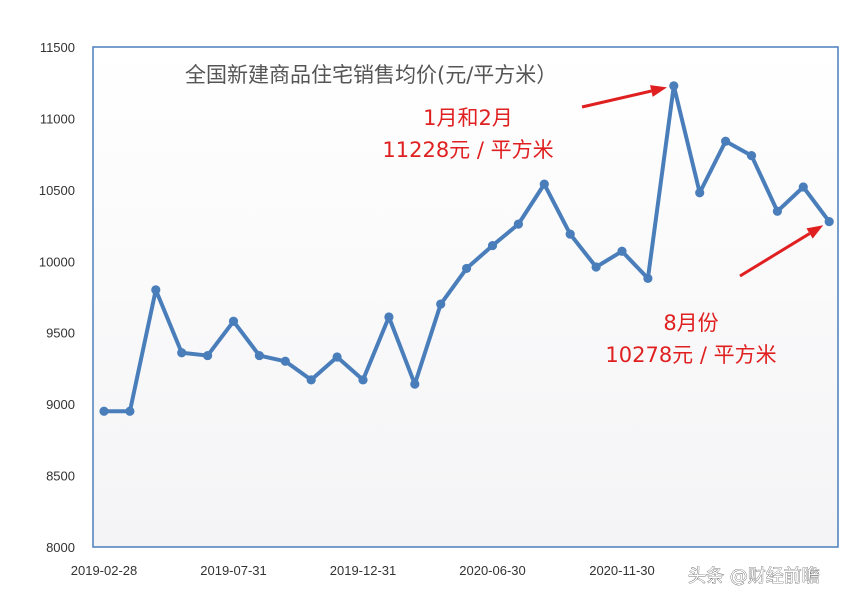  Describe the element at coordinates (754, 576) in the screenshot. I see `watermark: 头条 @财经前瞻` at that location.